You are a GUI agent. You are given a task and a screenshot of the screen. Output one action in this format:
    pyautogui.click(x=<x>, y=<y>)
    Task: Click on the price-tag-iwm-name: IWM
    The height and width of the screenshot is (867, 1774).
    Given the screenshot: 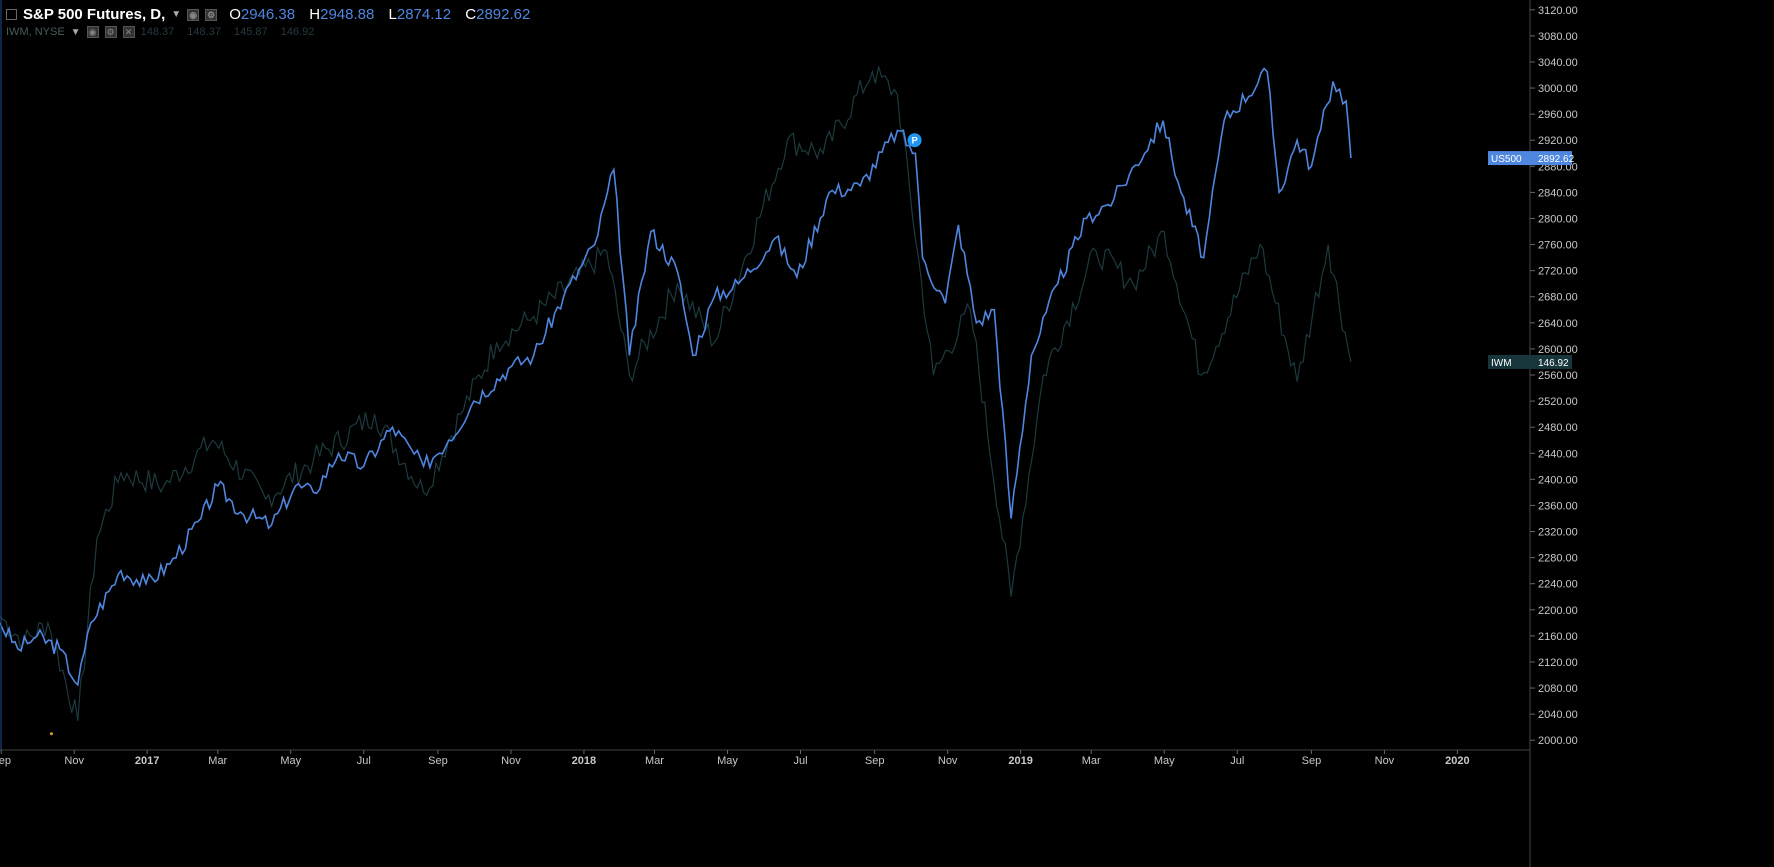 What is the action you would take?
    pyautogui.click(x=1501, y=363)
    